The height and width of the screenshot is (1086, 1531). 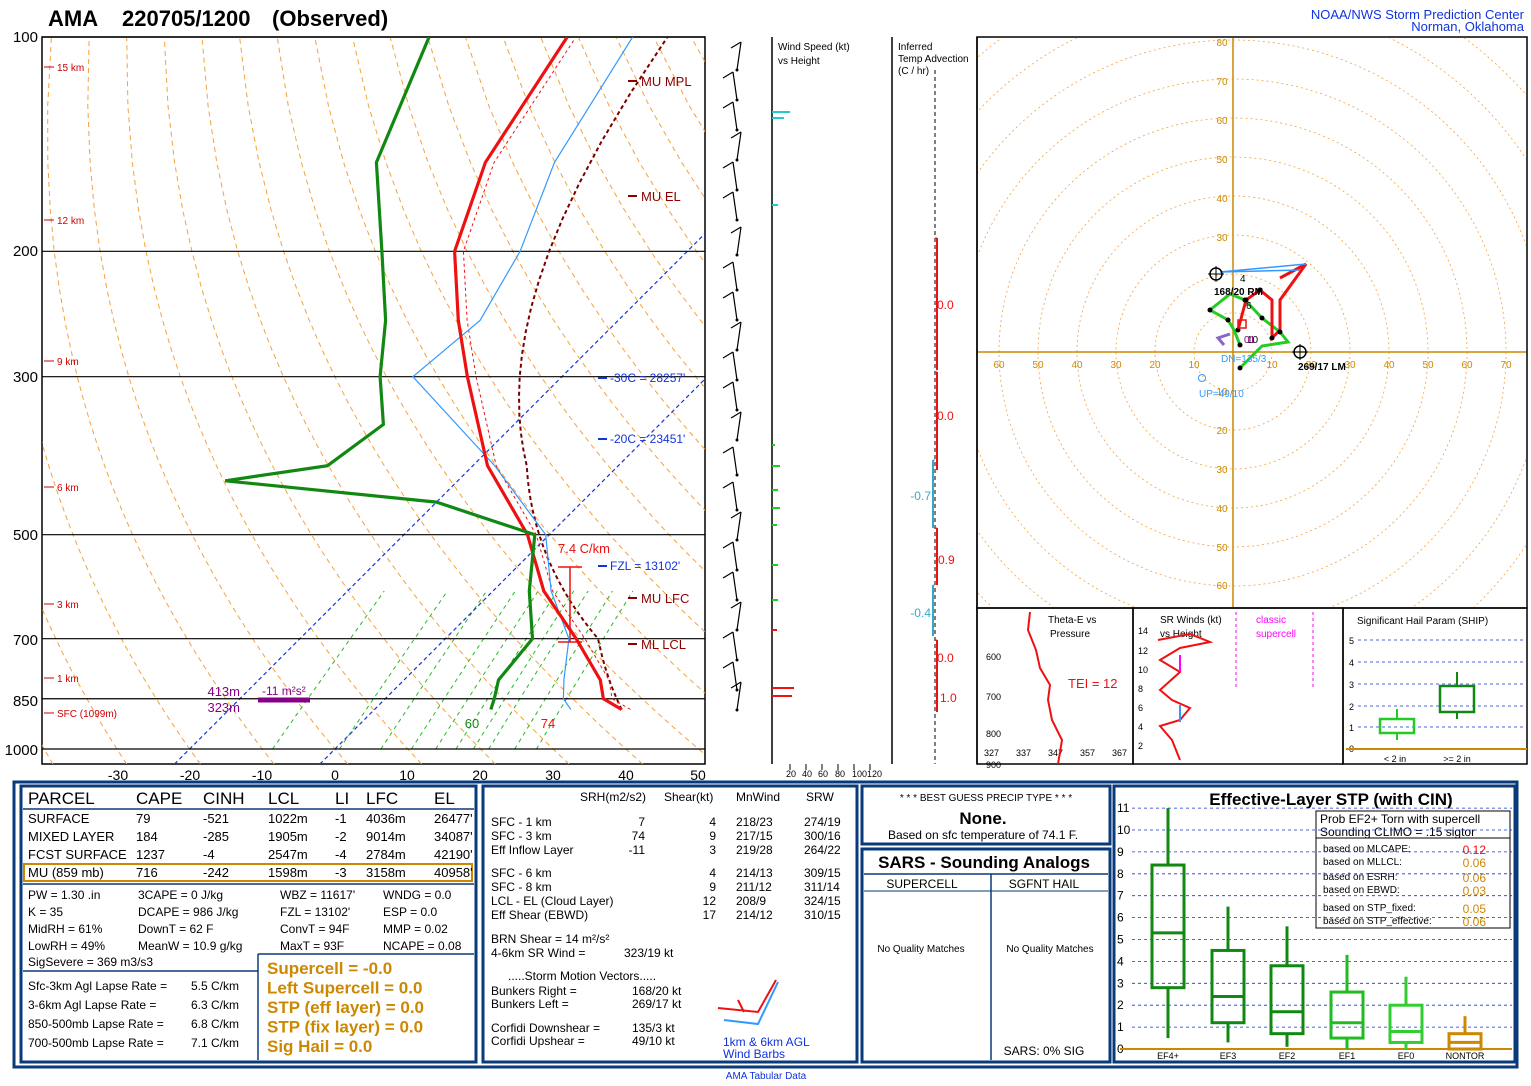 What do you see at coordinates (335, 775) in the screenshot?
I see `temp-label: 0` at bounding box center [335, 775].